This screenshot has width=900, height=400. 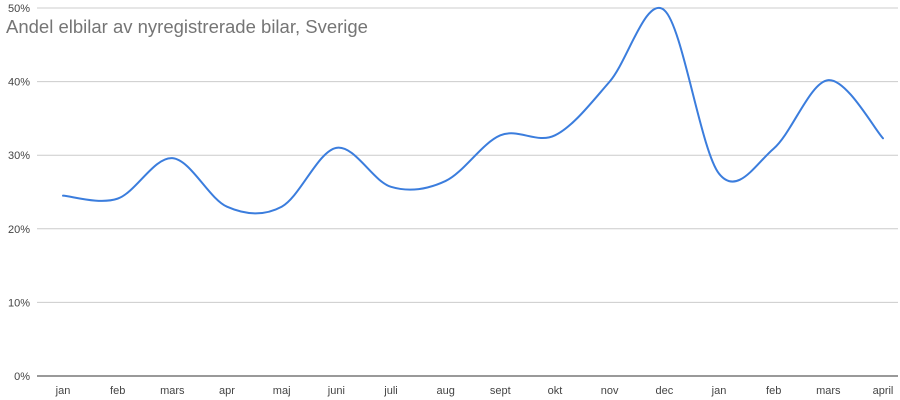 I want to click on y-tick-label: 50%, so click(x=19, y=9).